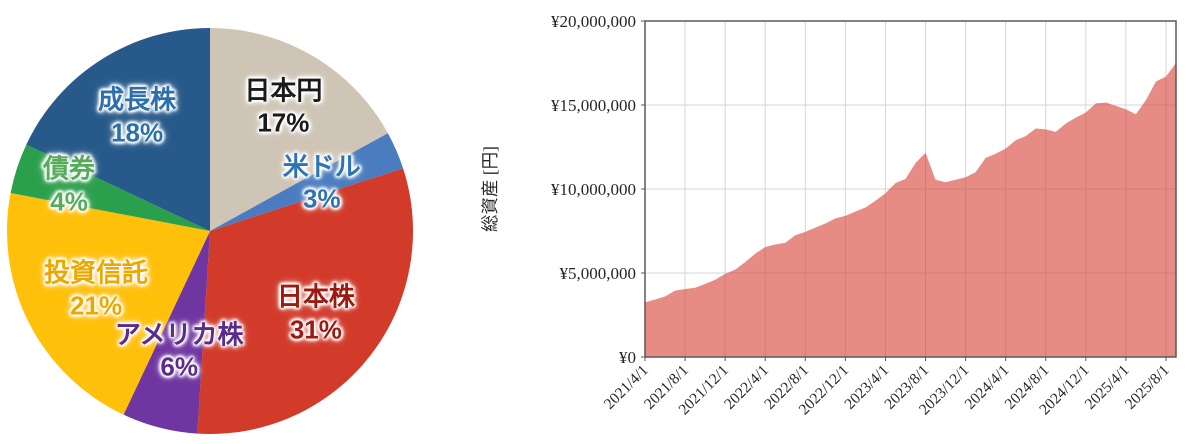 The width and height of the screenshot is (1199, 444). Describe the element at coordinates (321, 166) in the screenshot. I see `pie-slice-name: 米ドル` at that location.